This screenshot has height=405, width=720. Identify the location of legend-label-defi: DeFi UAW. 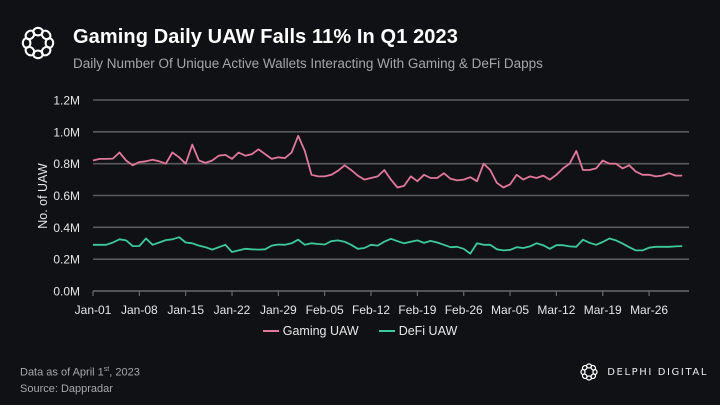
(428, 331).